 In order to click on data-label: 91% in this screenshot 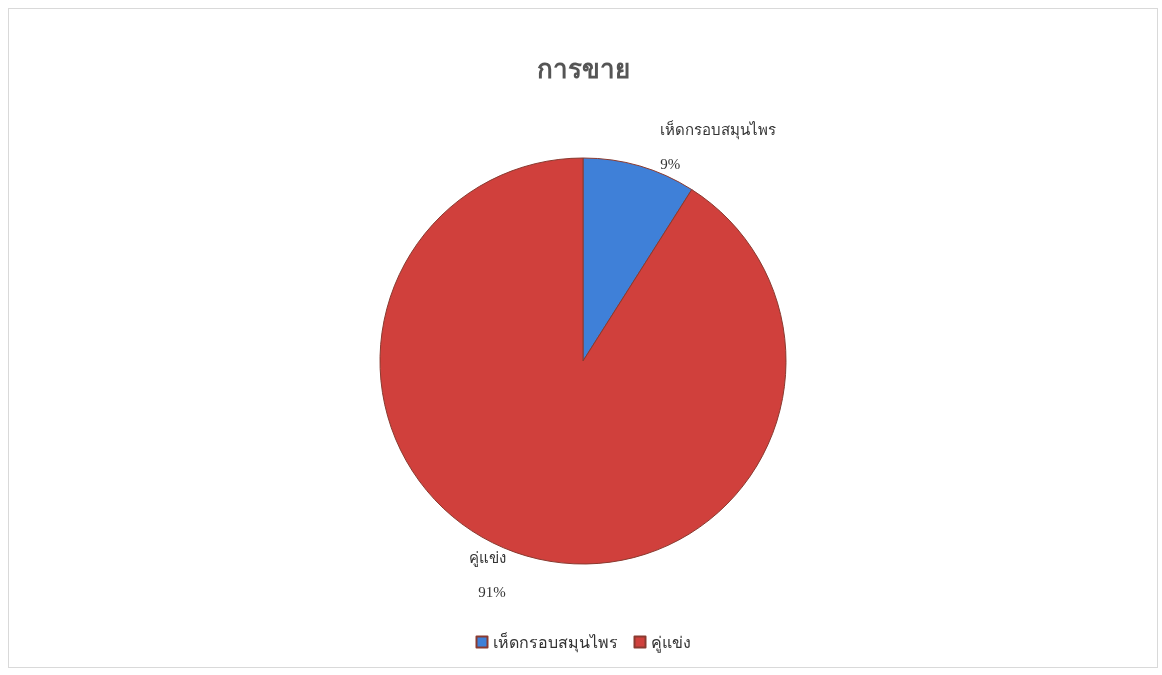, I will do `click(492, 592)`.